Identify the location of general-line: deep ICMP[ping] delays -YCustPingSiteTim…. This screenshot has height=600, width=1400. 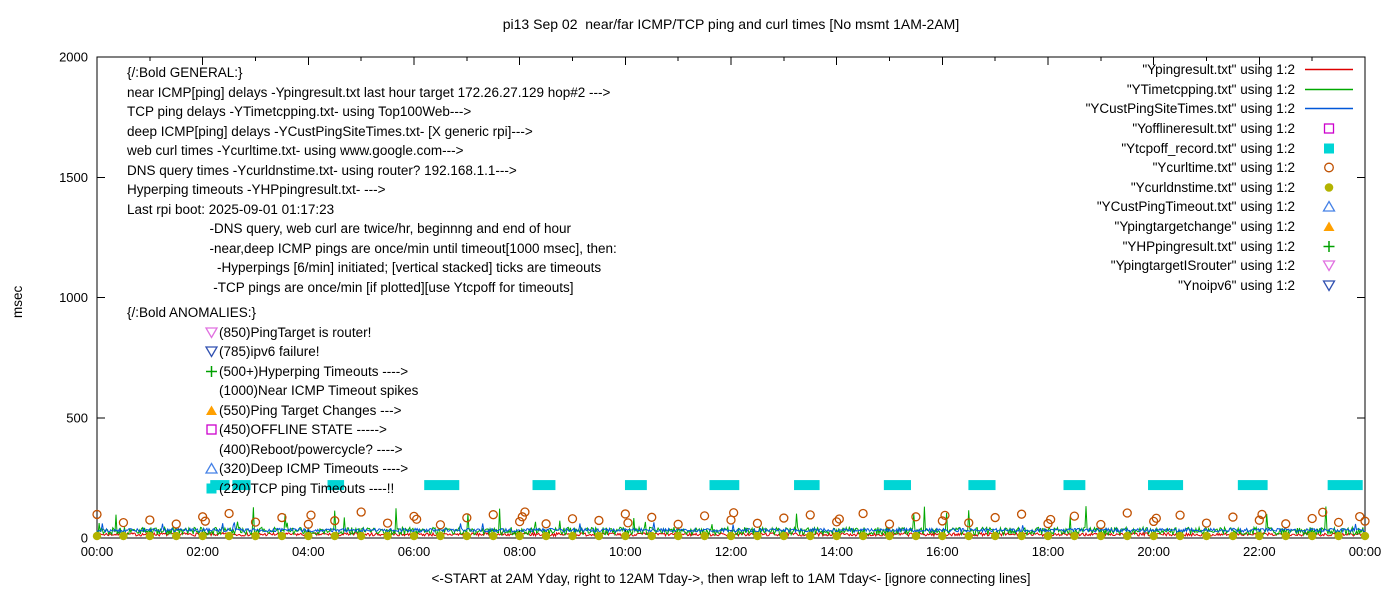
(330, 131).